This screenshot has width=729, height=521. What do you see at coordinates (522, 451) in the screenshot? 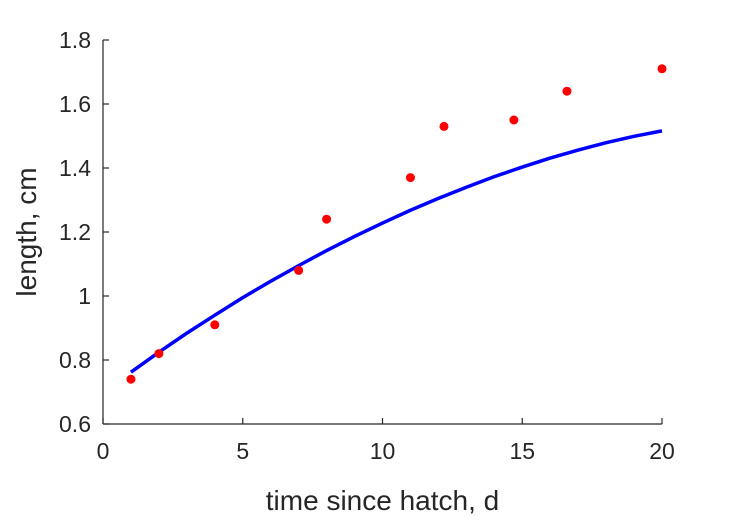
I see `x-tick-label: 15` at bounding box center [522, 451].